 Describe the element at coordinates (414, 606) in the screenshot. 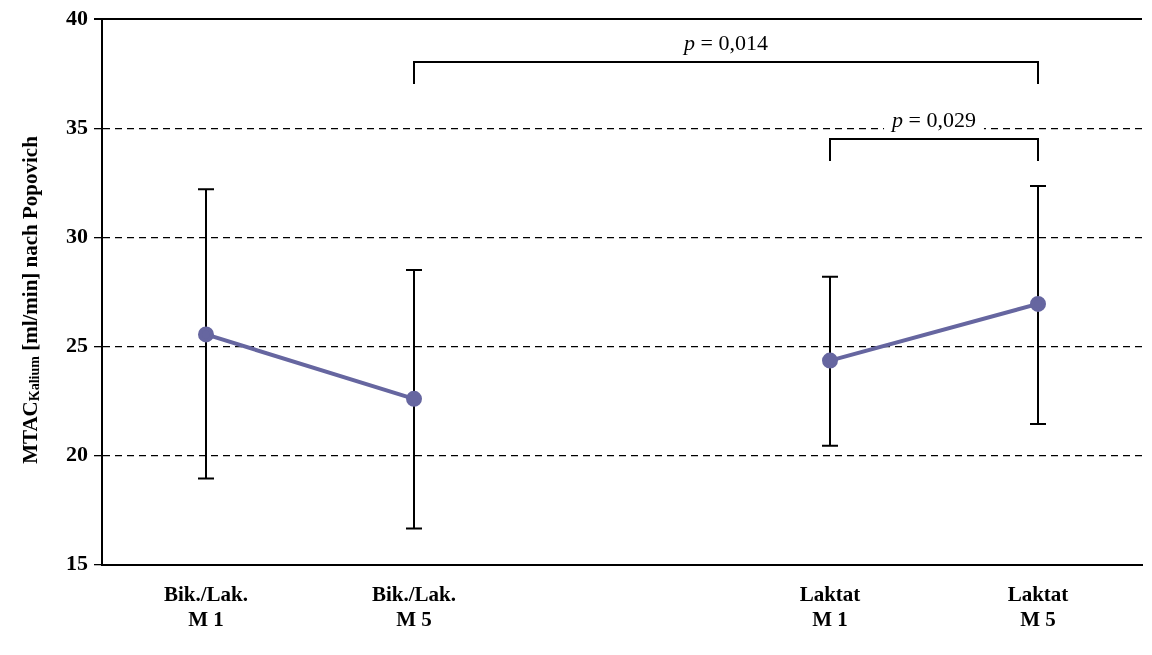

I see `x-tick-label: Bik./Lak. M 5` at that location.